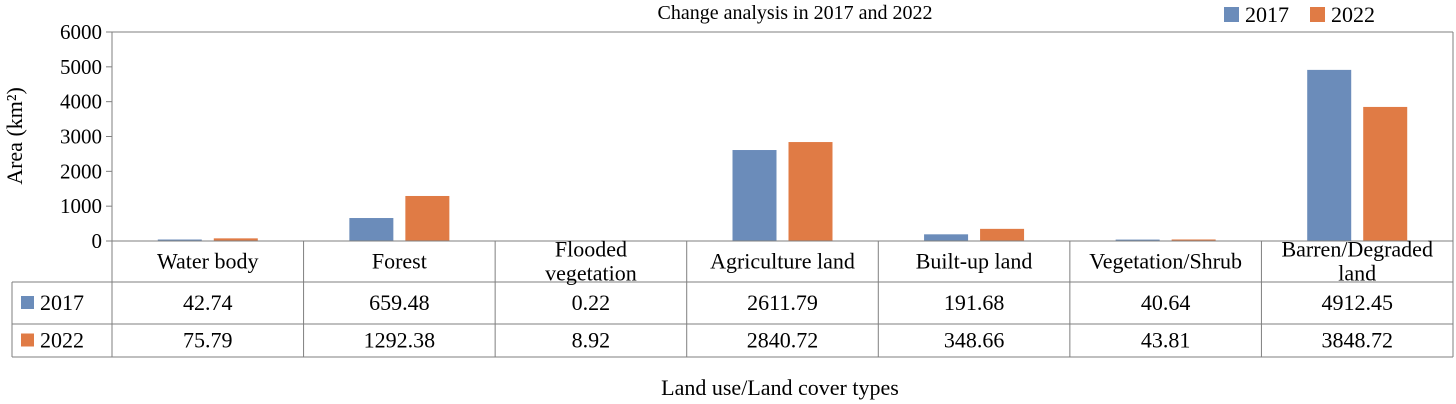 This screenshot has width=1456, height=404. Describe the element at coordinates (1166, 340) in the screenshot. I see `data-label: 43.81` at that location.